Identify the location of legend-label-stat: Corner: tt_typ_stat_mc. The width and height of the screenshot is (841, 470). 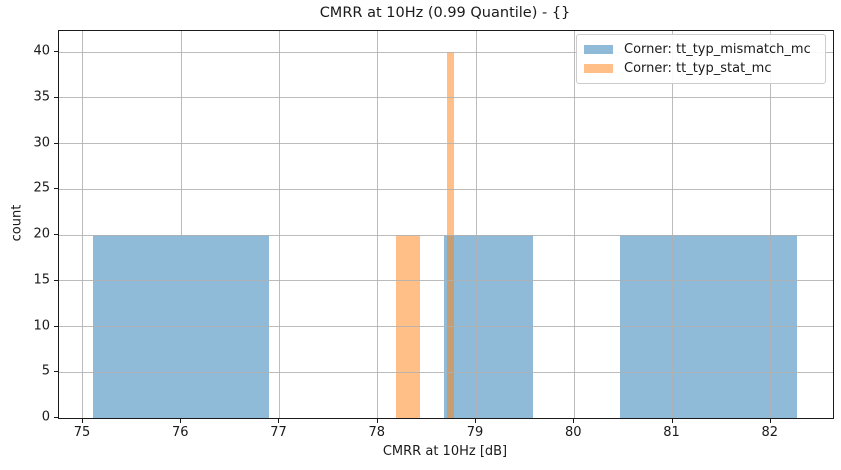
(698, 68).